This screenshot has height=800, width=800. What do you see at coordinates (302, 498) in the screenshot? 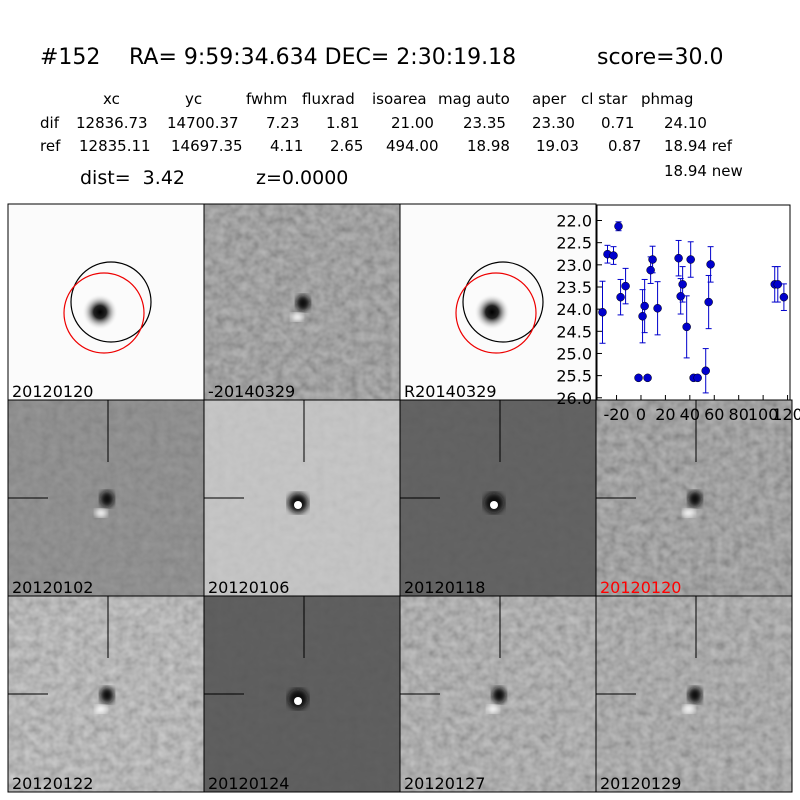
I see `image-panel: 20120106` at bounding box center [302, 498].